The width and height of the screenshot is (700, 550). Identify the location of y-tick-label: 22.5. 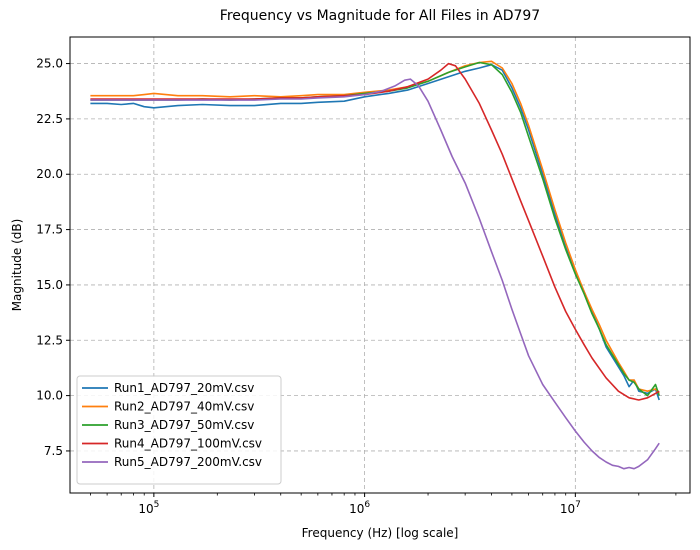
(49, 119).